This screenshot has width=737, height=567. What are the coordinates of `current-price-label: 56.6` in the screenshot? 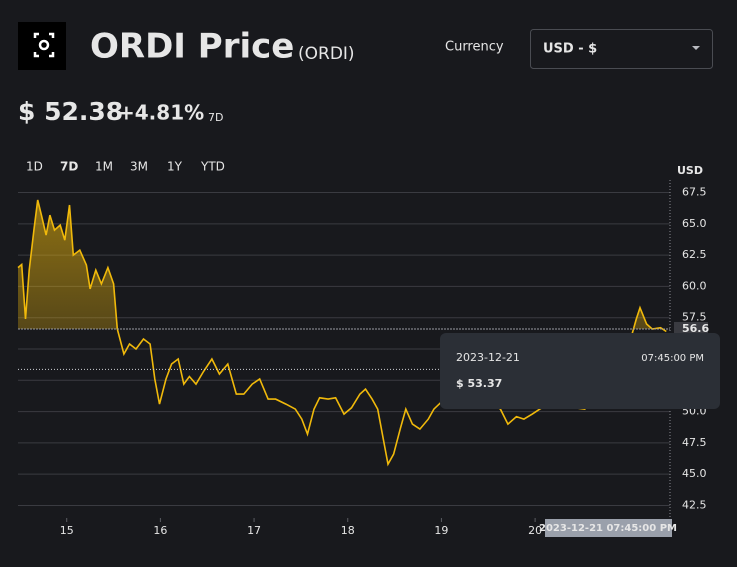 It's located at (695, 328).